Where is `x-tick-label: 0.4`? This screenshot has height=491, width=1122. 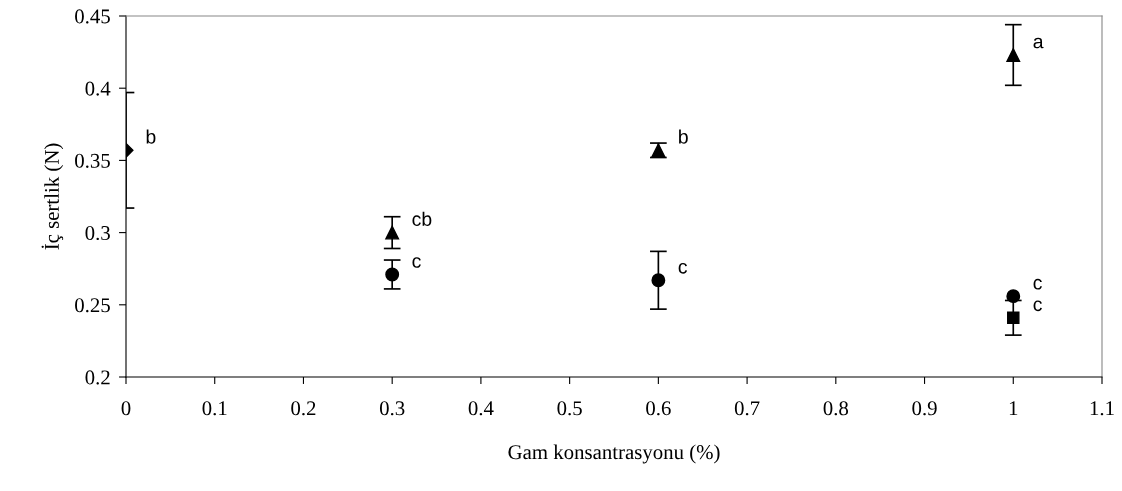
x-tick-label: 0.4 is located at coordinates (481, 408).